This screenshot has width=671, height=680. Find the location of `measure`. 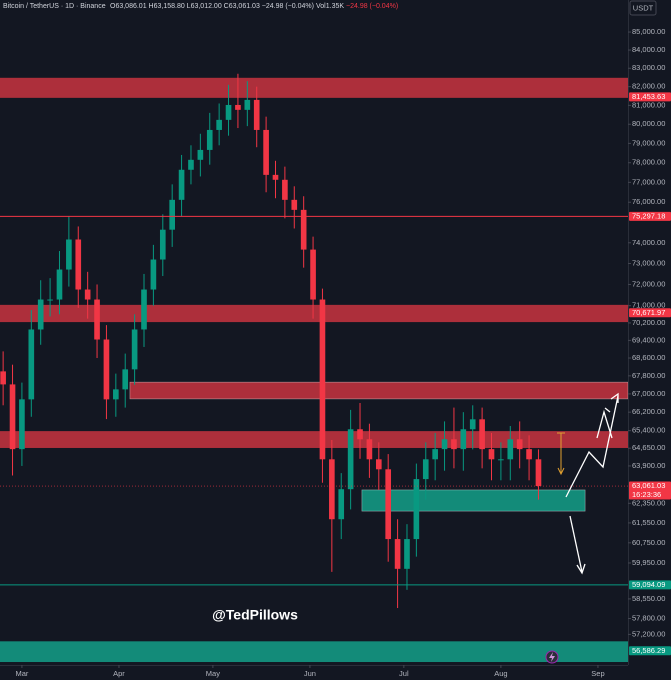

measure is located at coordinates (561, 454).